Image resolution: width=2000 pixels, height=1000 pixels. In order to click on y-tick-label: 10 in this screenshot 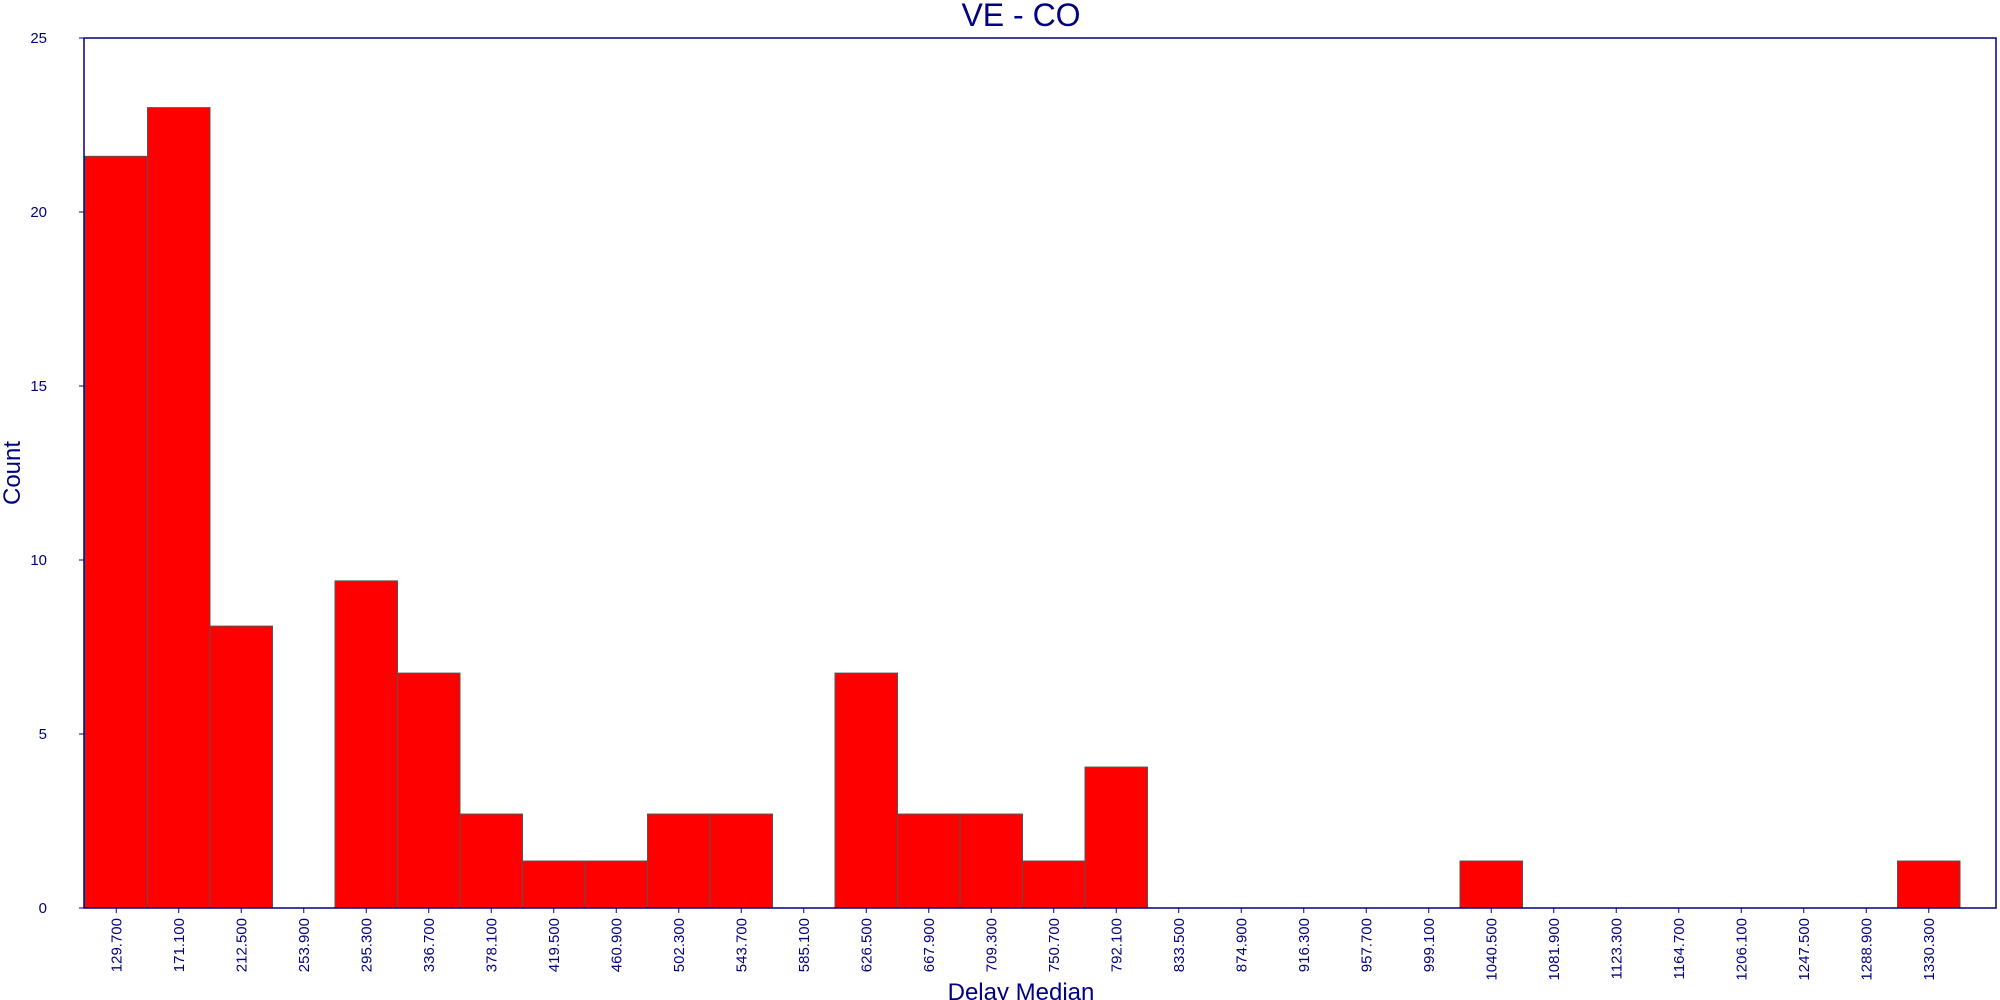, I will do `click(38, 560)`.